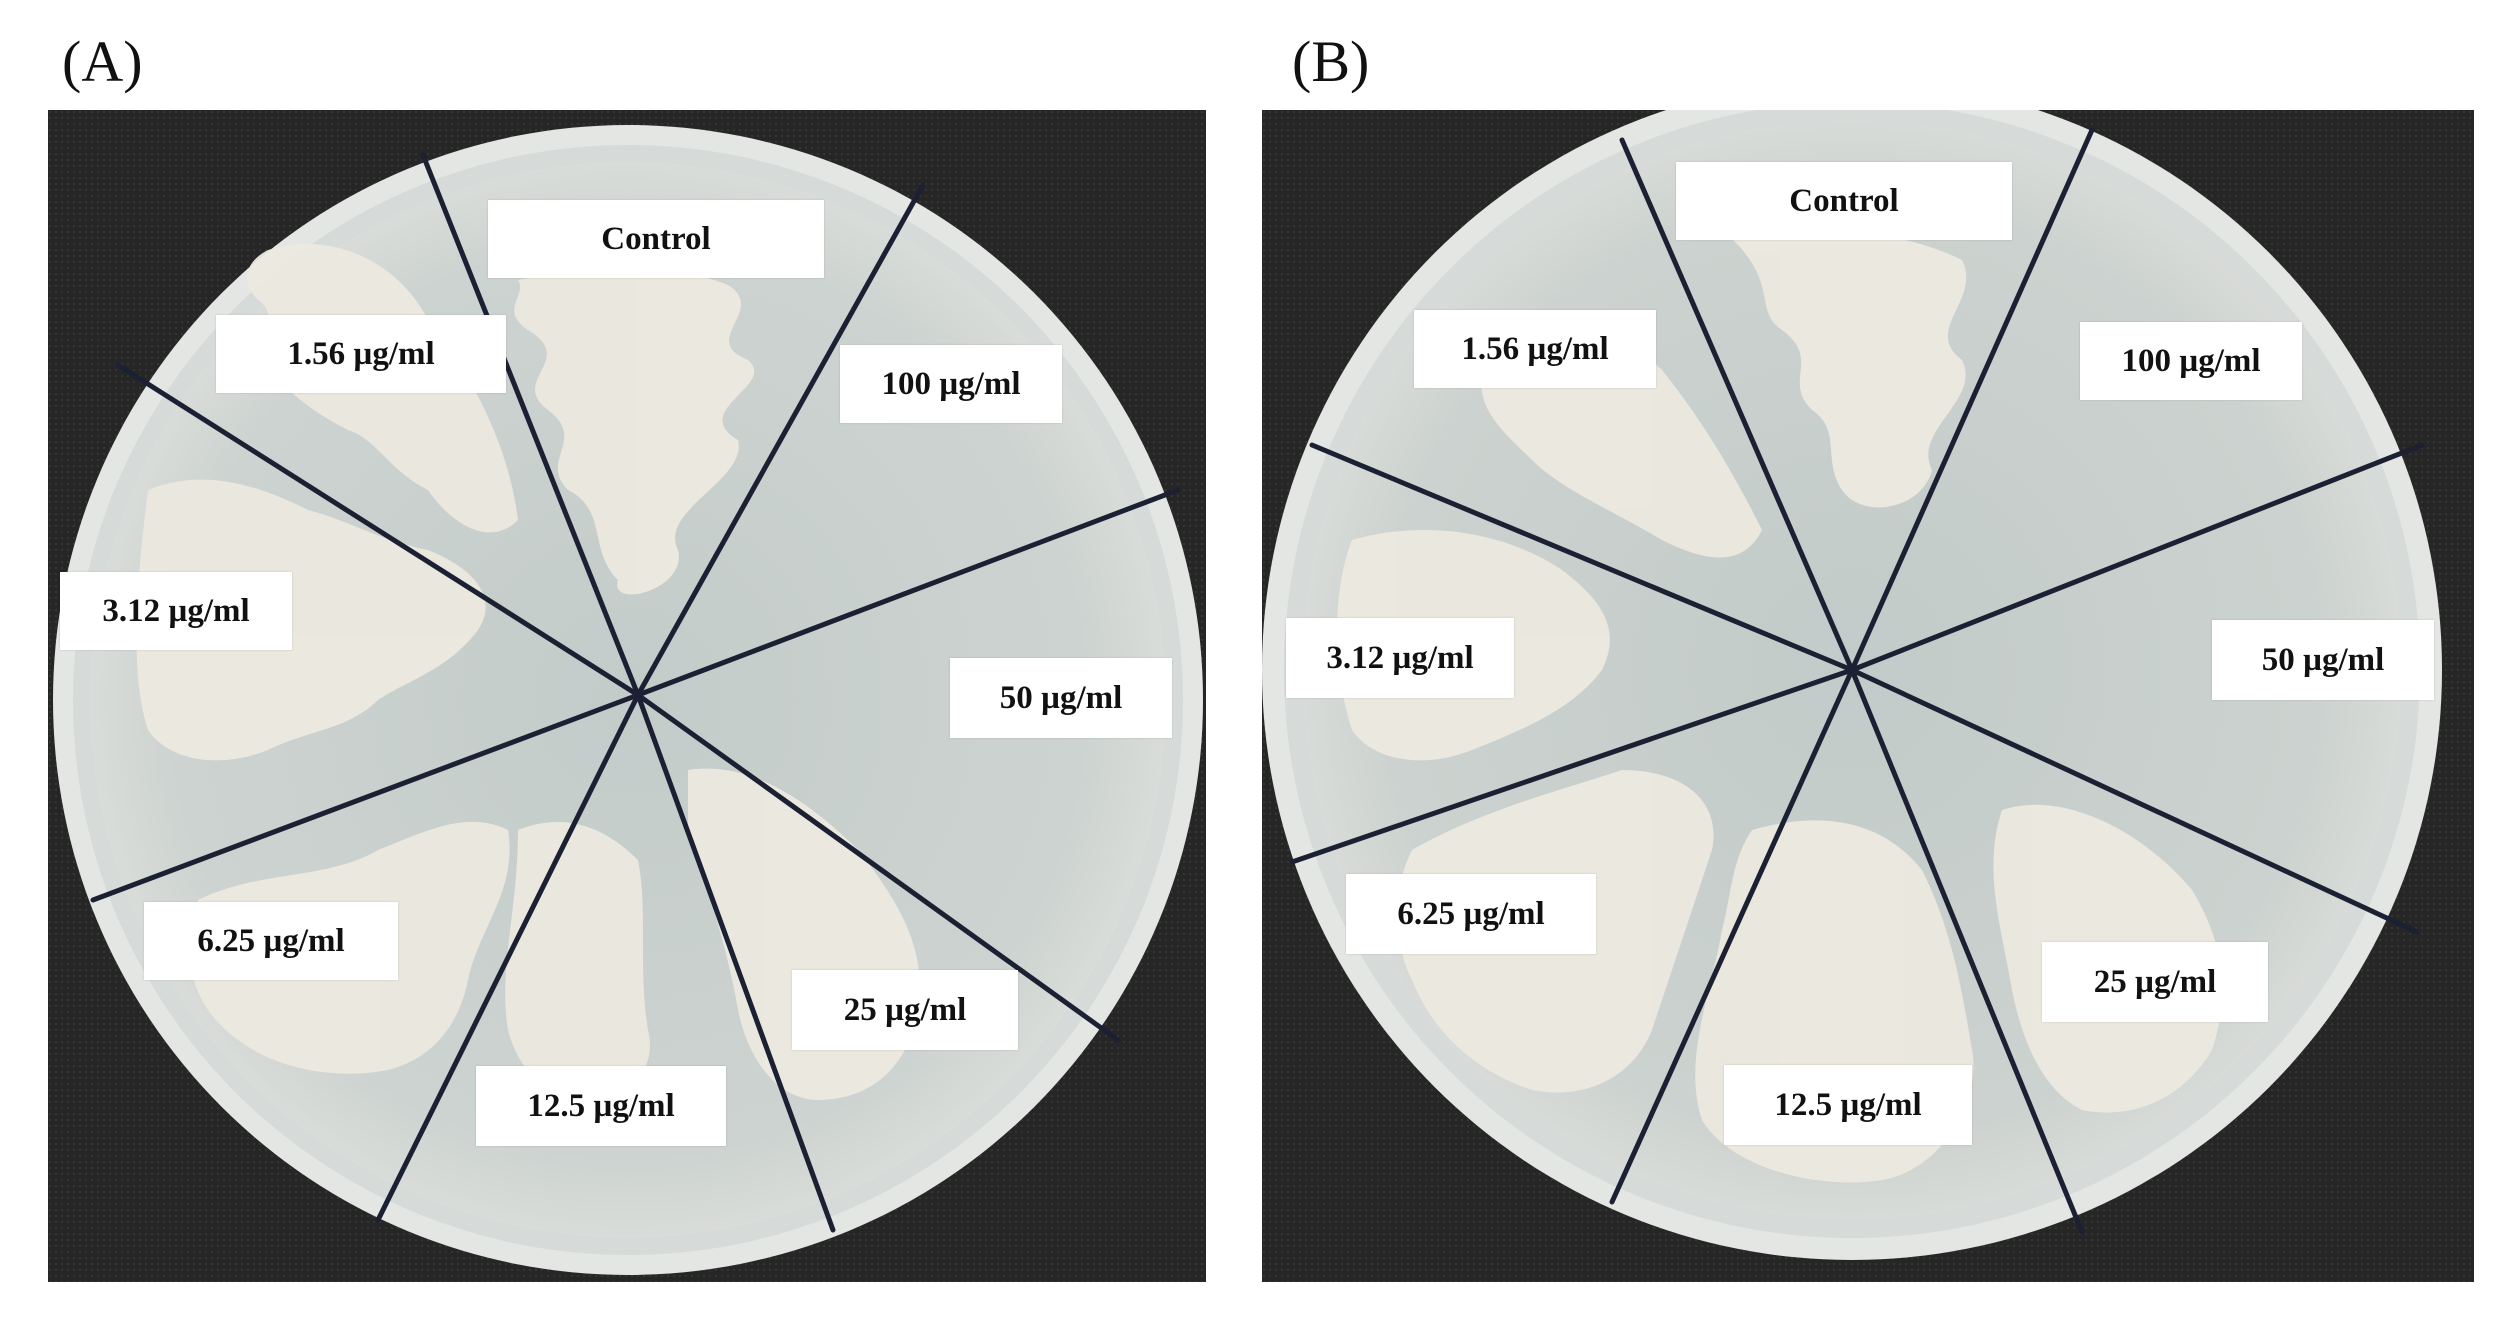 Image resolution: width=2514 pixels, height=1319 pixels. Describe the element at coordinates (102, 61) in the screenshot. I see `panel-a-label: (A)` at that location.